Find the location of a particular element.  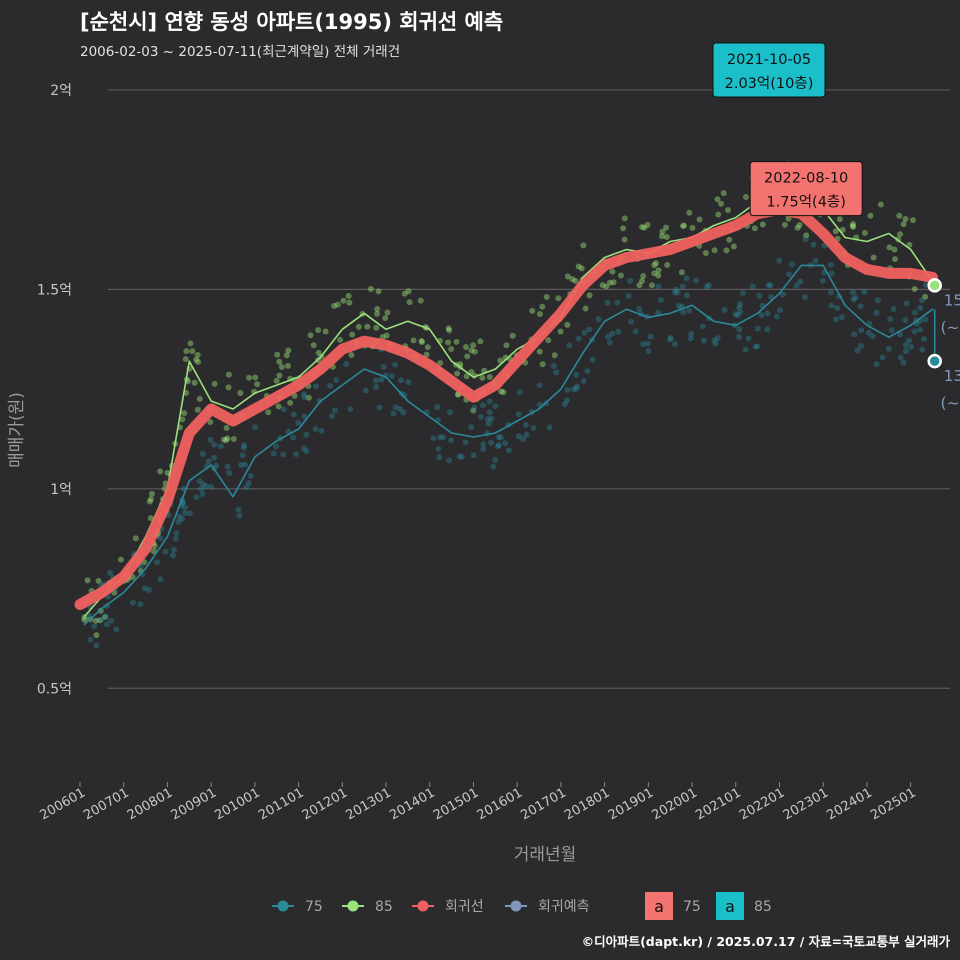

label-price: 1.75억(4층) is located at coordinates (806, 202).